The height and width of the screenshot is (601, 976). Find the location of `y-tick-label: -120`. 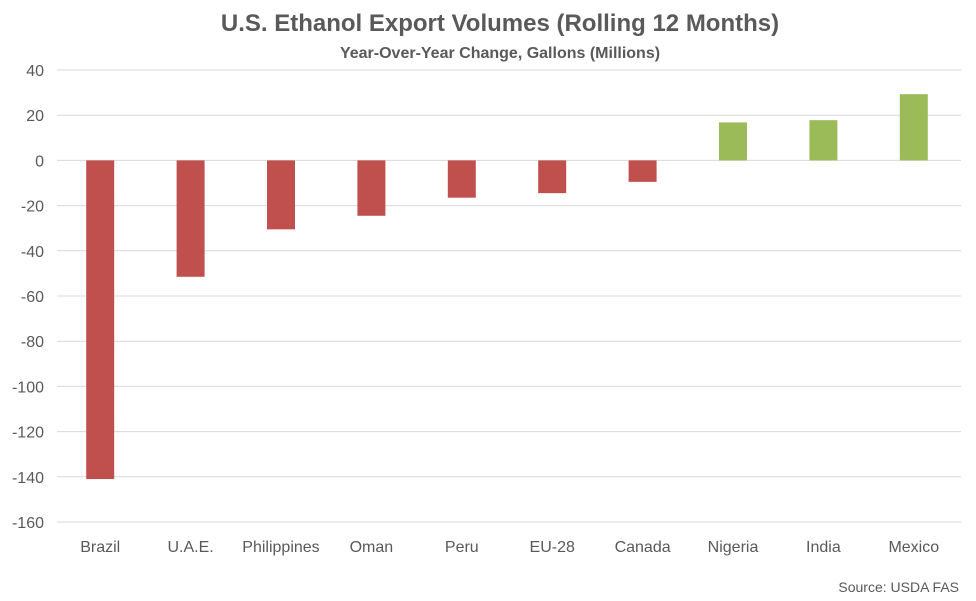

y-tick-label: -120 is located at coordinates (28, 433).